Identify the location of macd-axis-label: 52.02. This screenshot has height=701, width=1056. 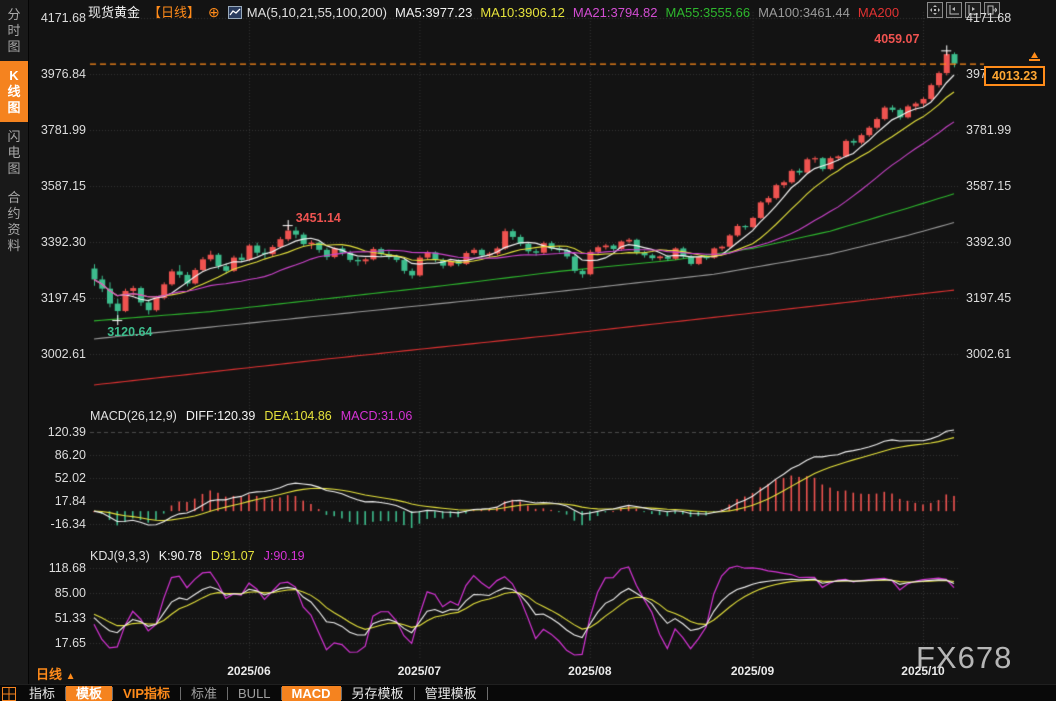
(70, 478).